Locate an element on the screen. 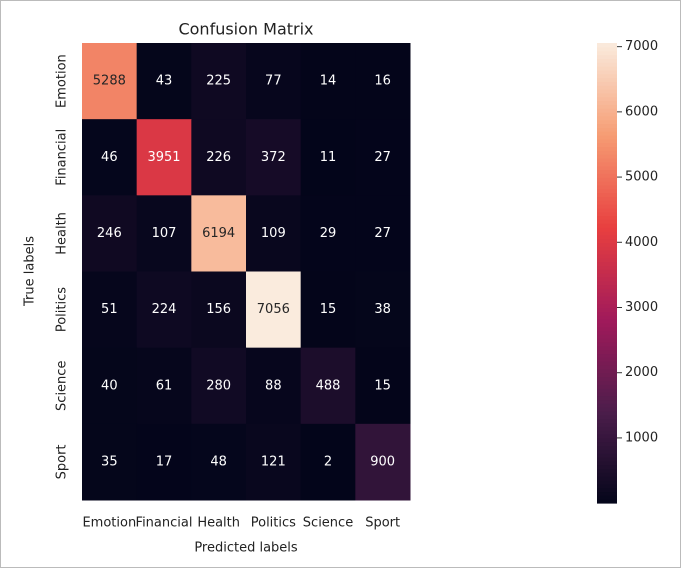  cell-label: 17 is located at coordinates (164, 461).